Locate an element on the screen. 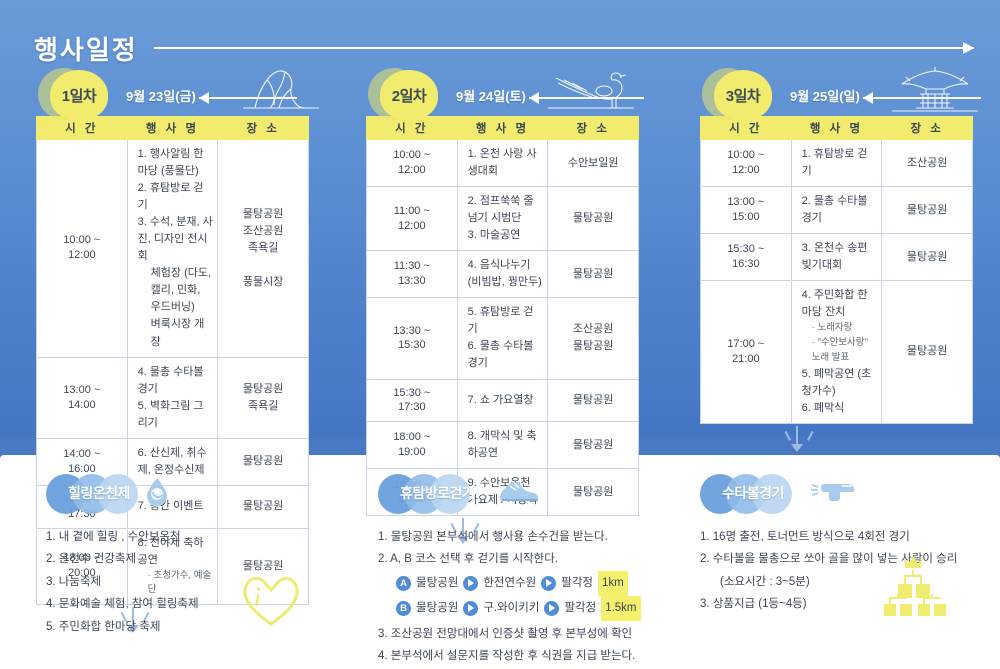 The height and width of the screenshot is (669, 1000). down-arrow-icon is located at coordinates (502, 531).